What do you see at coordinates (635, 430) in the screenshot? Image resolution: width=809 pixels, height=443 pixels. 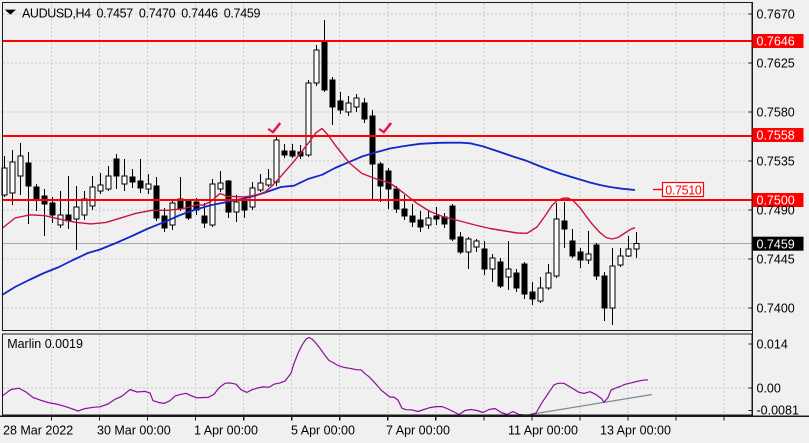 I see `svg-text: 13 Apr 00:00` at bounding box center [635, 430].